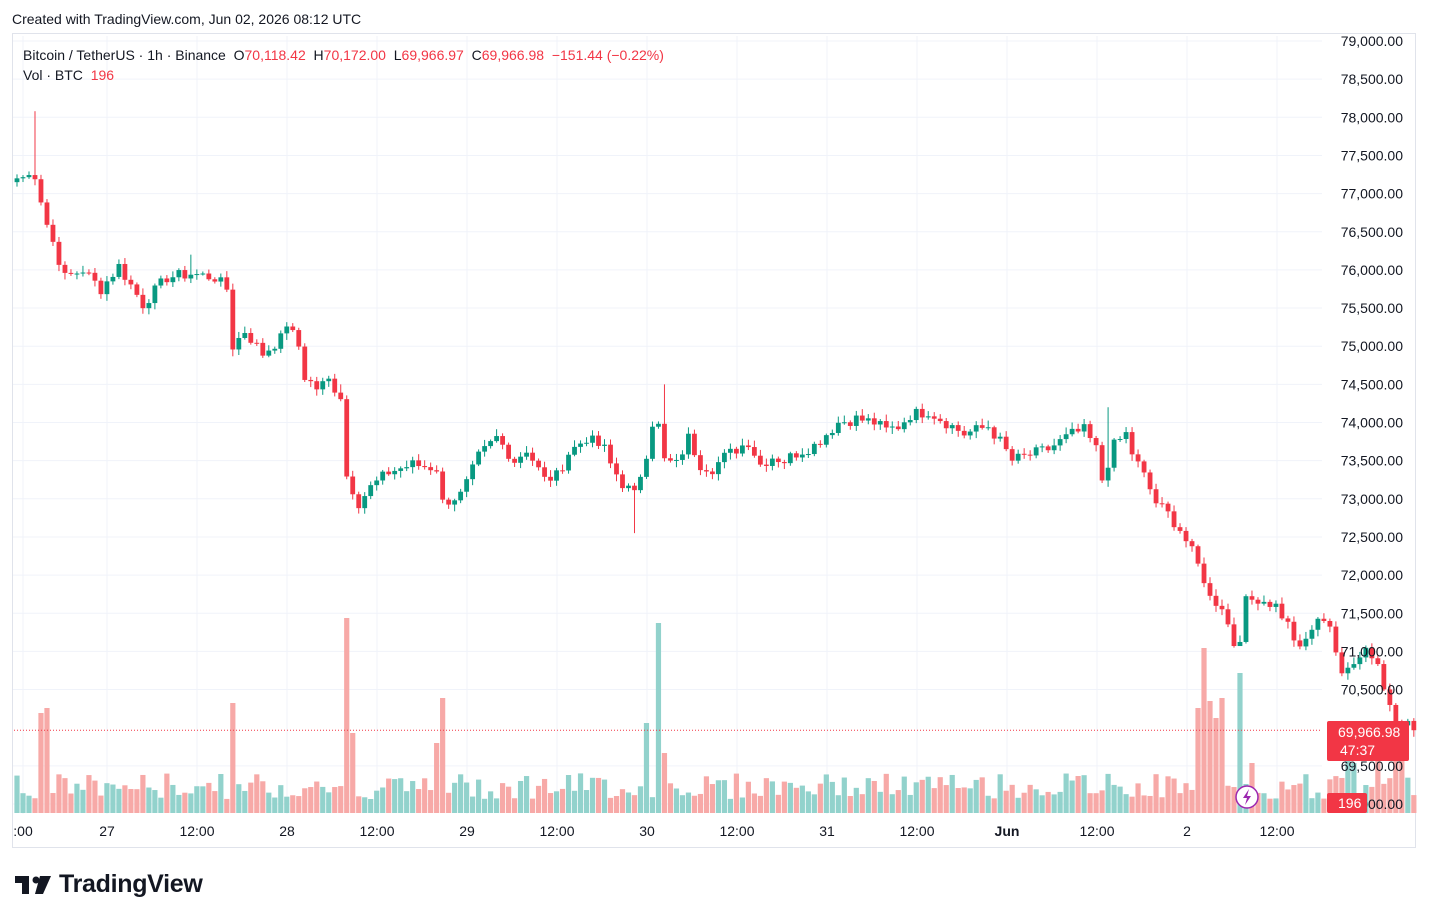  I want to click on lightning-icon, so click(1247, 797).